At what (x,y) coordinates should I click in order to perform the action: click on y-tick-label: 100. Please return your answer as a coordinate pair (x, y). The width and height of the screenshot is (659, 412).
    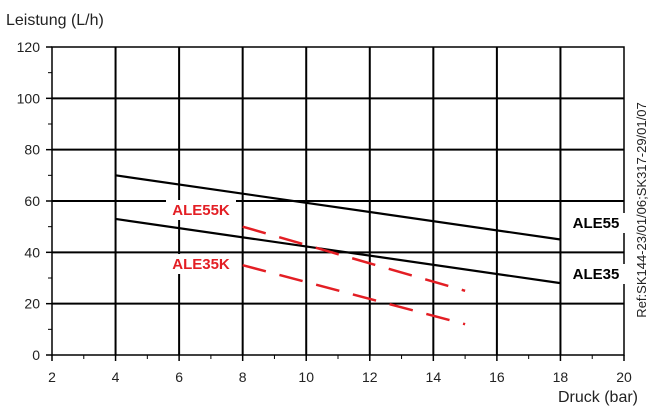
    Looking at the image, I should click on (29, 98).